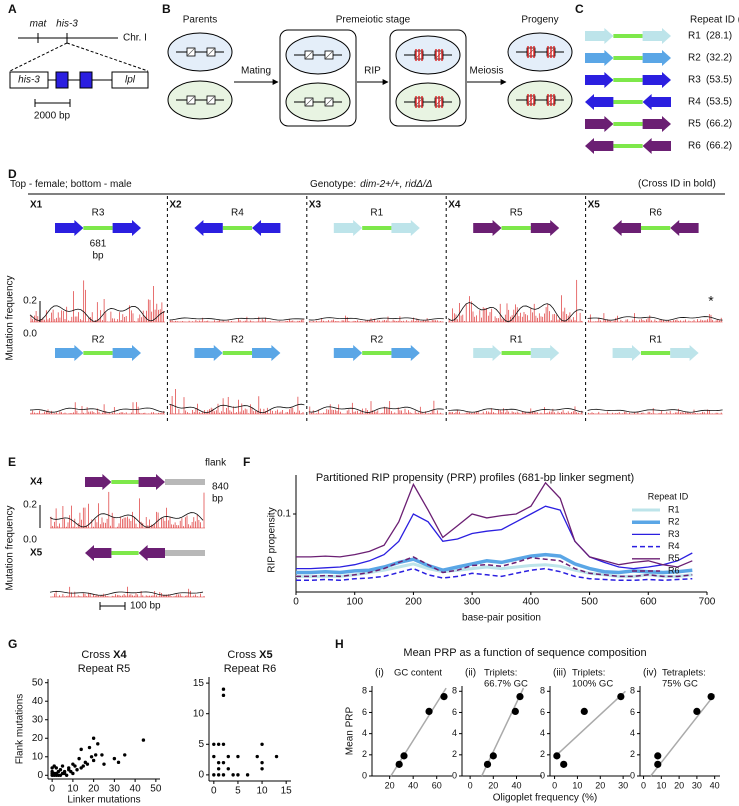  What do you see at coordinates (472, 602) in the screenshot?
I see `label: 300` at bounding box center [472, 602].